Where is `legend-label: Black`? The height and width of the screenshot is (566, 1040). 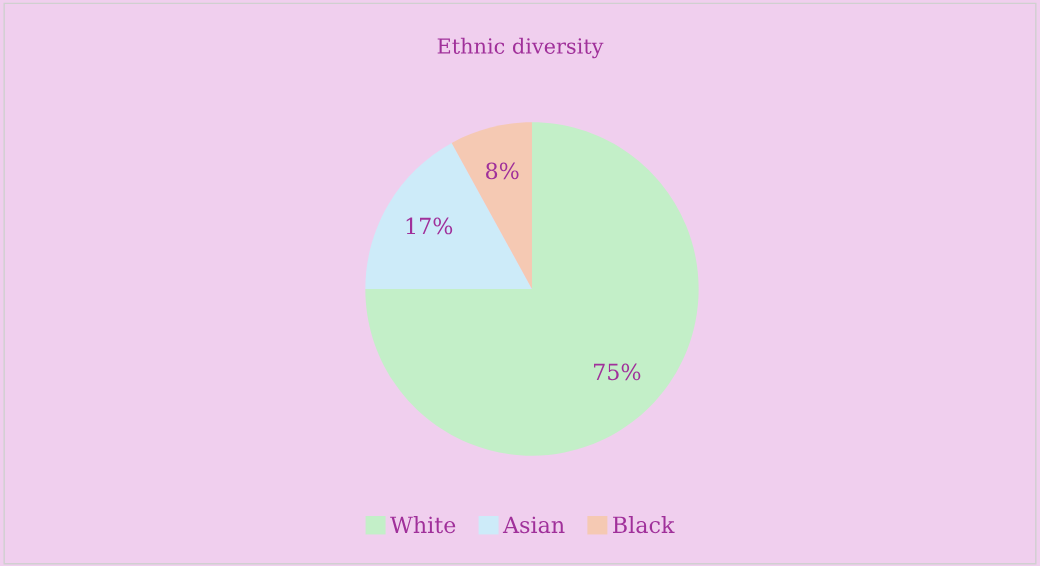
legend-label: Black is located at coordinates (644, 525).